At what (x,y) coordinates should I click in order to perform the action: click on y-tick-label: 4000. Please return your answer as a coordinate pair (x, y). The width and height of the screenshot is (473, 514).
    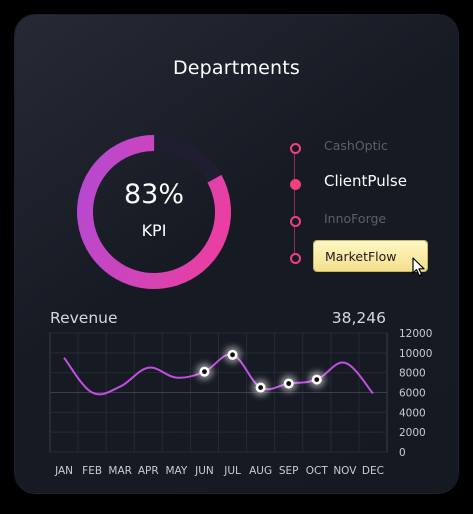
    Looking at the image, I should click on (412, 413).